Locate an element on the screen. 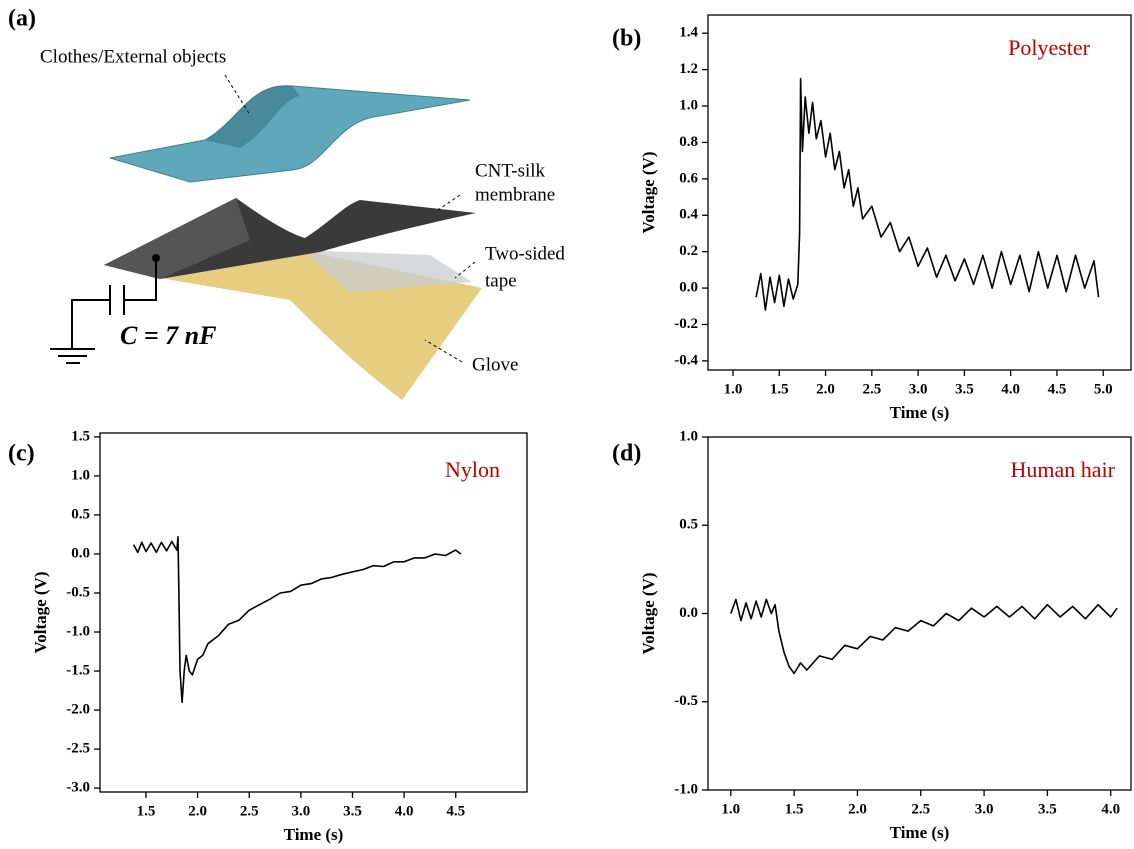 The width and height of the screenshot is (1134, 849). tape is located at coordinates (386, 271).